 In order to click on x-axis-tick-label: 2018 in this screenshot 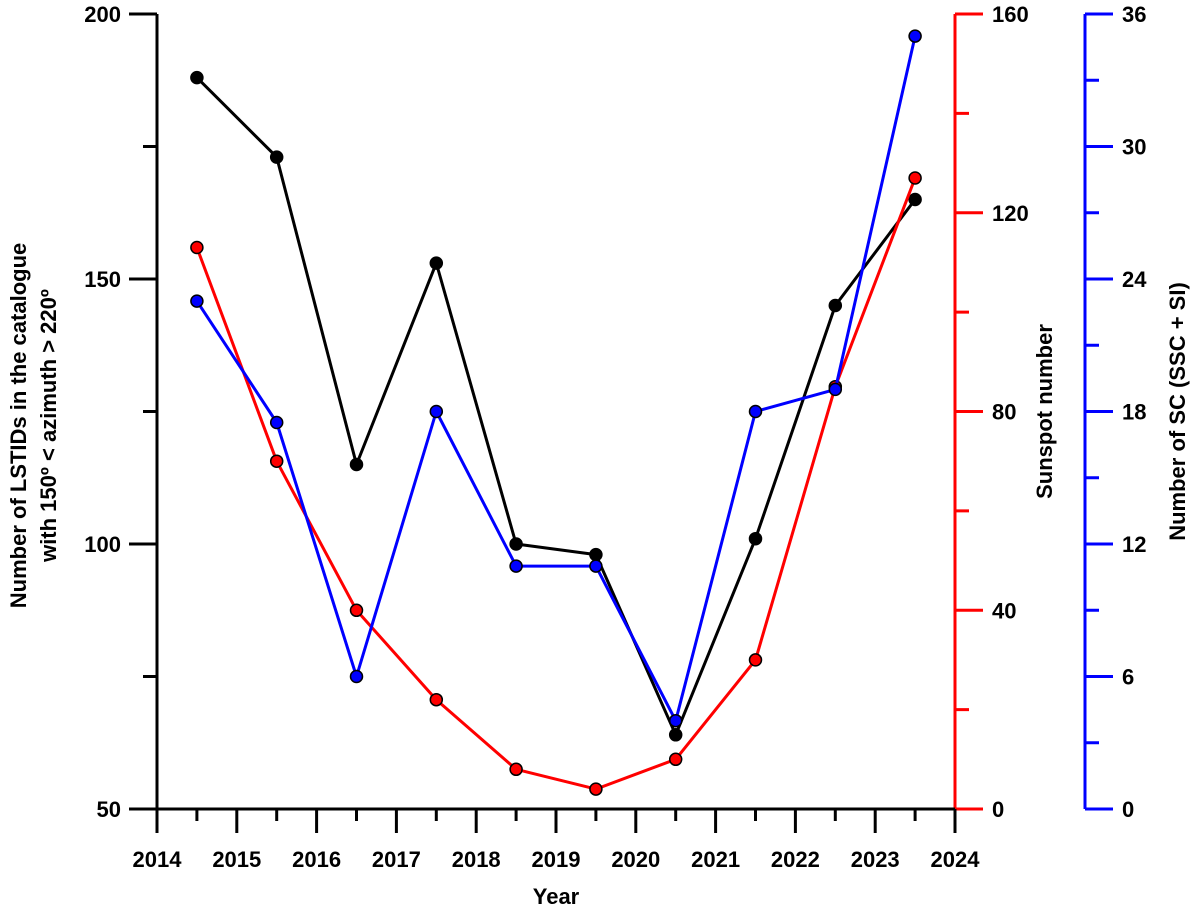, I will do `click(476, 859)`.